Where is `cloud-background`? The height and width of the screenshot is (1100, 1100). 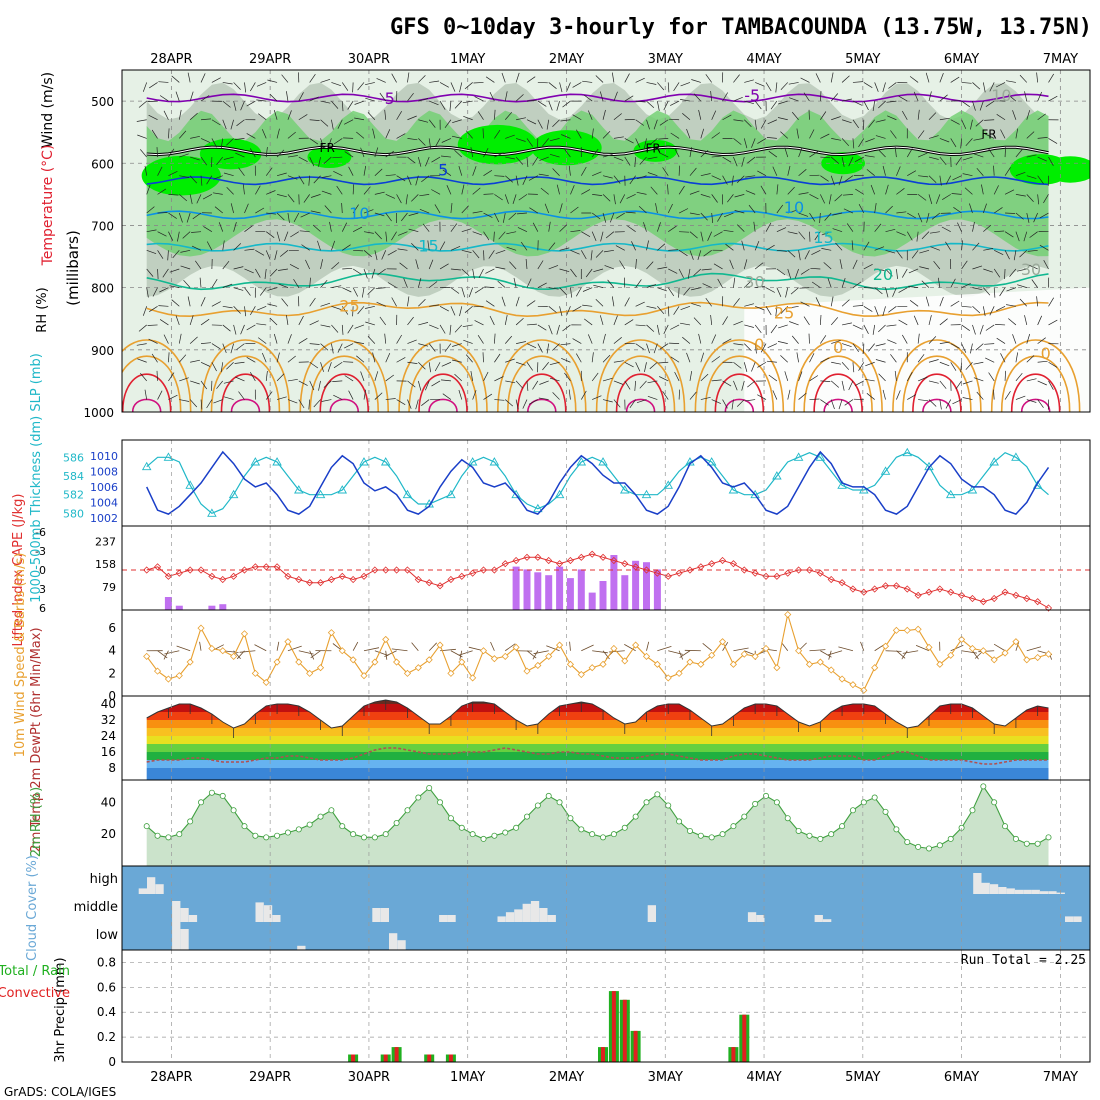 cloud-background is located at coordinates (606, 908).